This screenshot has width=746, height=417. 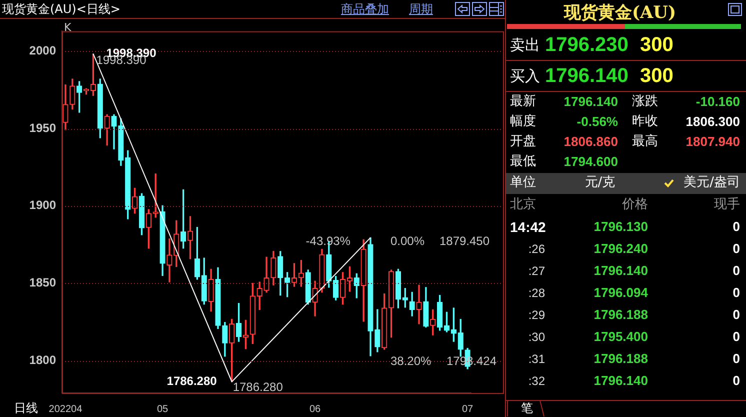 What do you see at coordinates (727, 205) in the screenshot?
I see `text: 现手` at bounding box center [727, 205].